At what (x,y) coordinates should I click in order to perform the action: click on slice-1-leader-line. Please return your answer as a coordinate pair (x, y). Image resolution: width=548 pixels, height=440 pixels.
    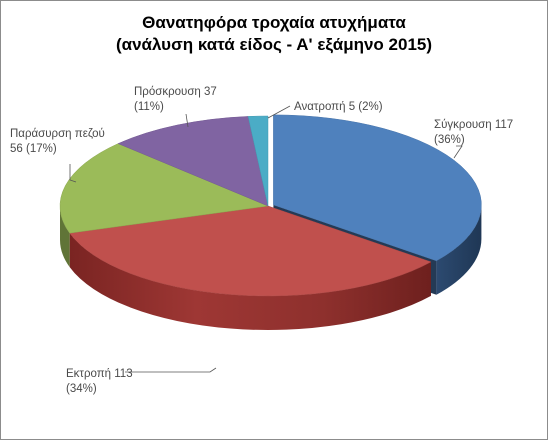
    Looking at the image, I should click on (171, 370).